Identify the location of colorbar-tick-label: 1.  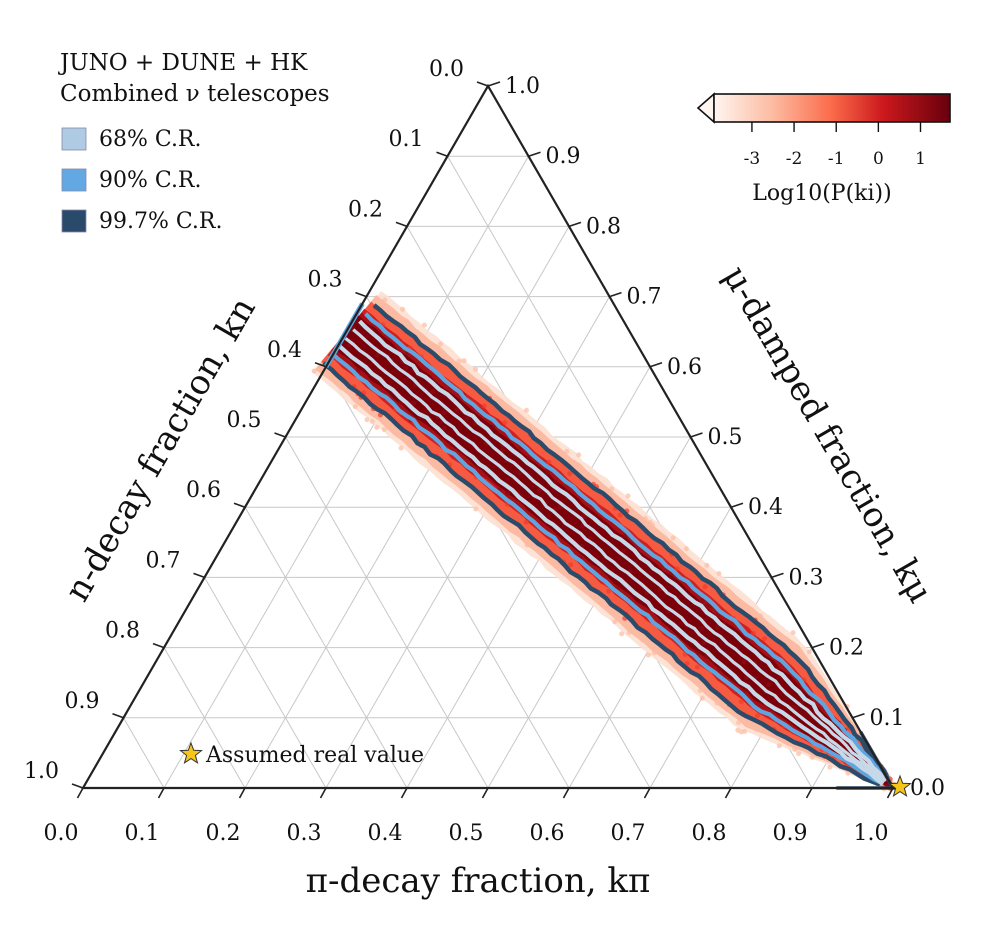
(920, 159).